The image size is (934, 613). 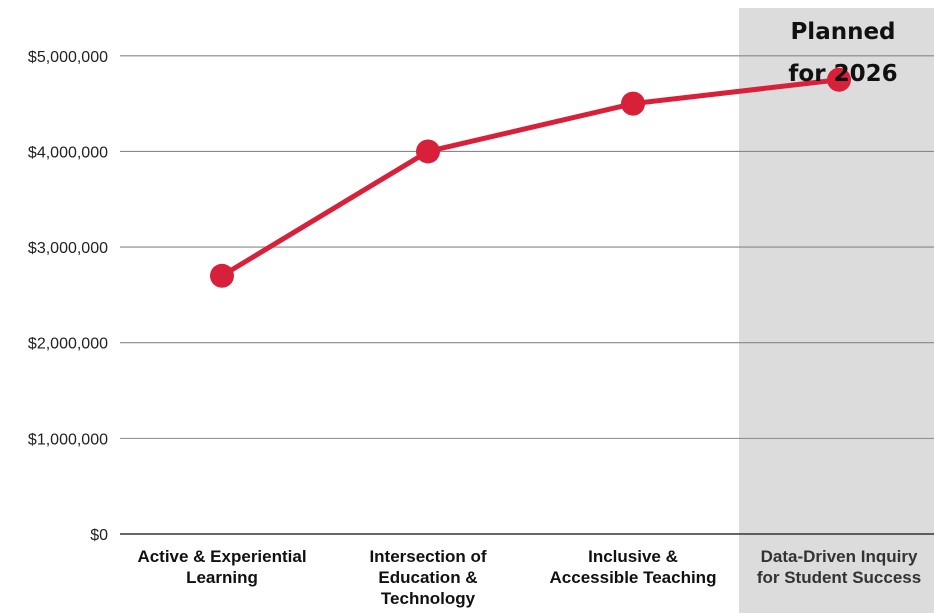 I want to click on y-tick-label: $5,000,000, so click(x=68, y=57).